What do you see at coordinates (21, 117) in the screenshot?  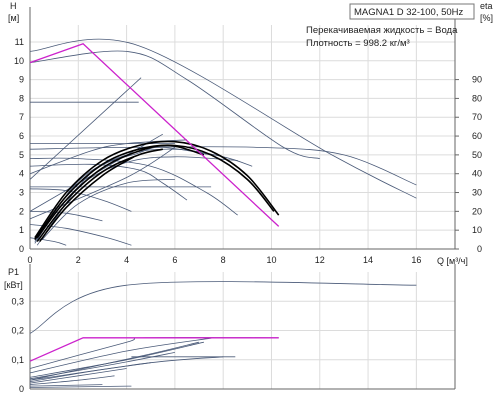 I see `y-tick-label: 7` at bounding box center [21, 117].